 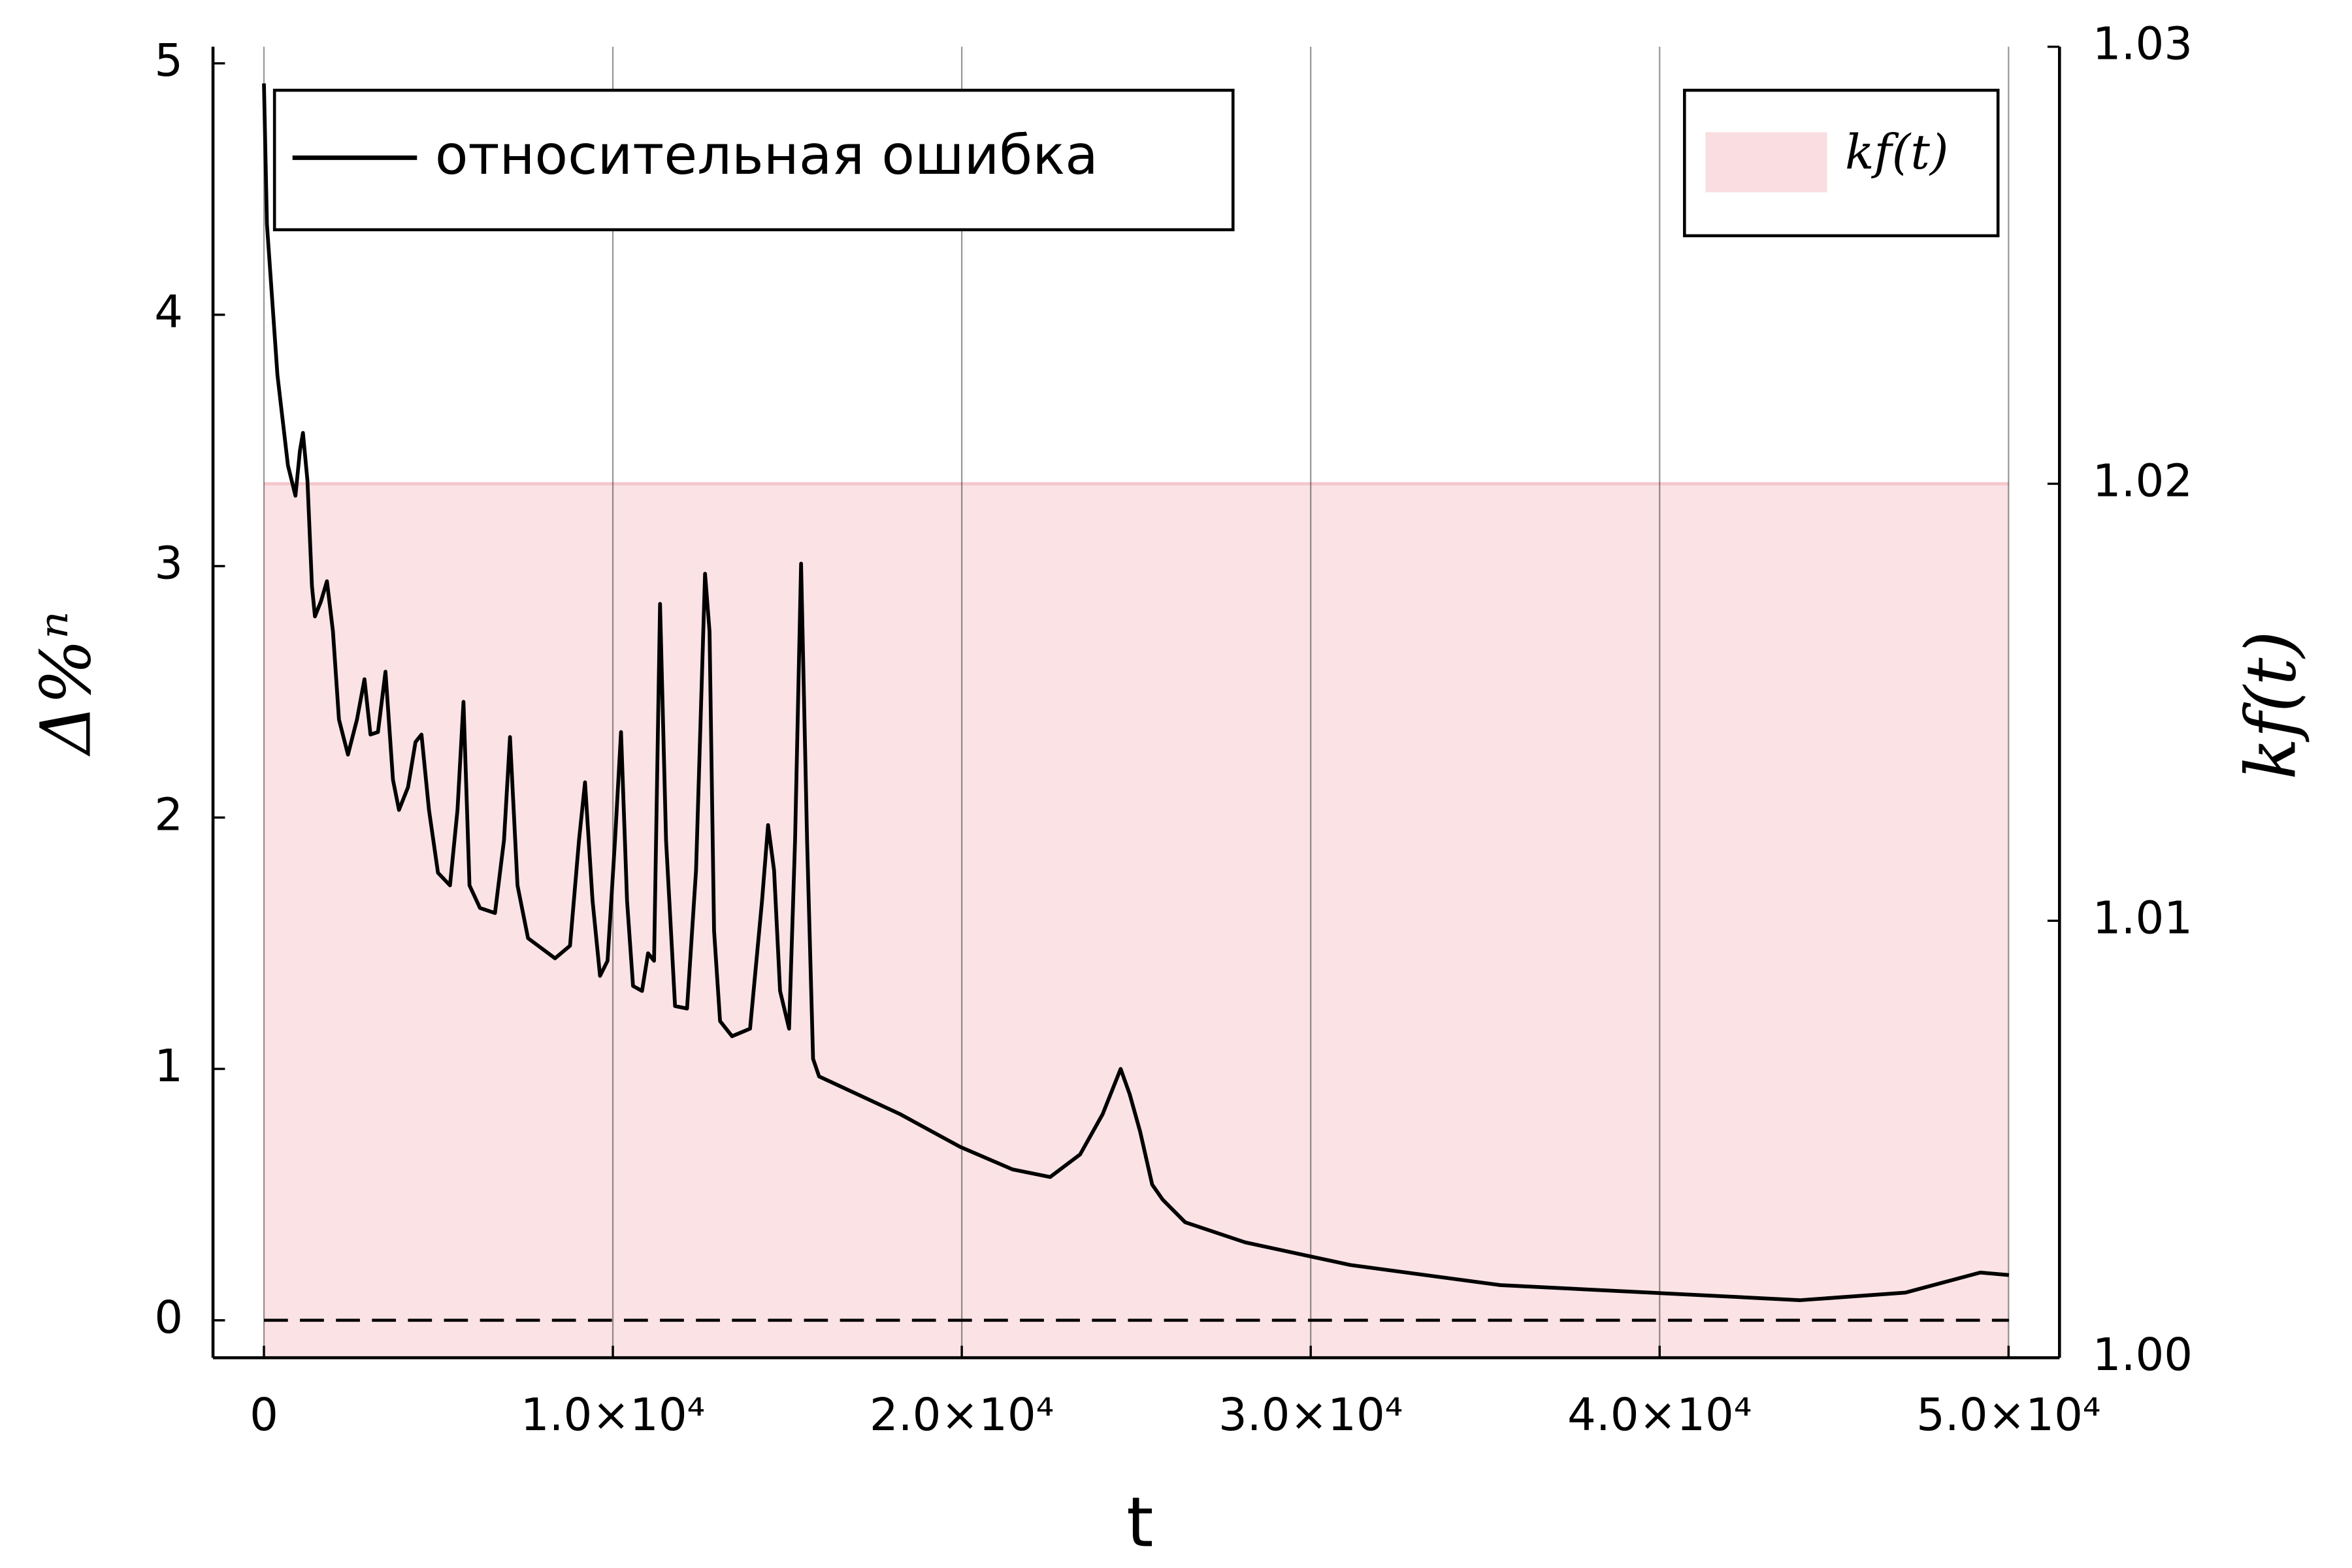 What do you see at coordinates (168, 1066) in the screenshot?
I see `y-tick-label: 1` at bounding box center [168, 1066].